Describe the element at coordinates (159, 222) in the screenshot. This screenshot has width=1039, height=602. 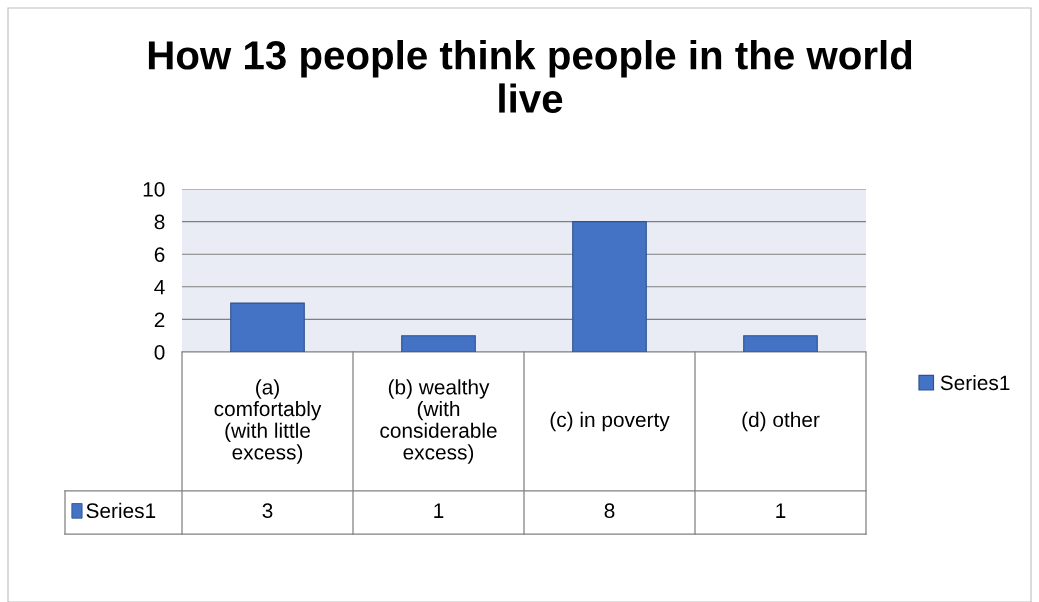
I see `y-tick-label: 8` at that location.